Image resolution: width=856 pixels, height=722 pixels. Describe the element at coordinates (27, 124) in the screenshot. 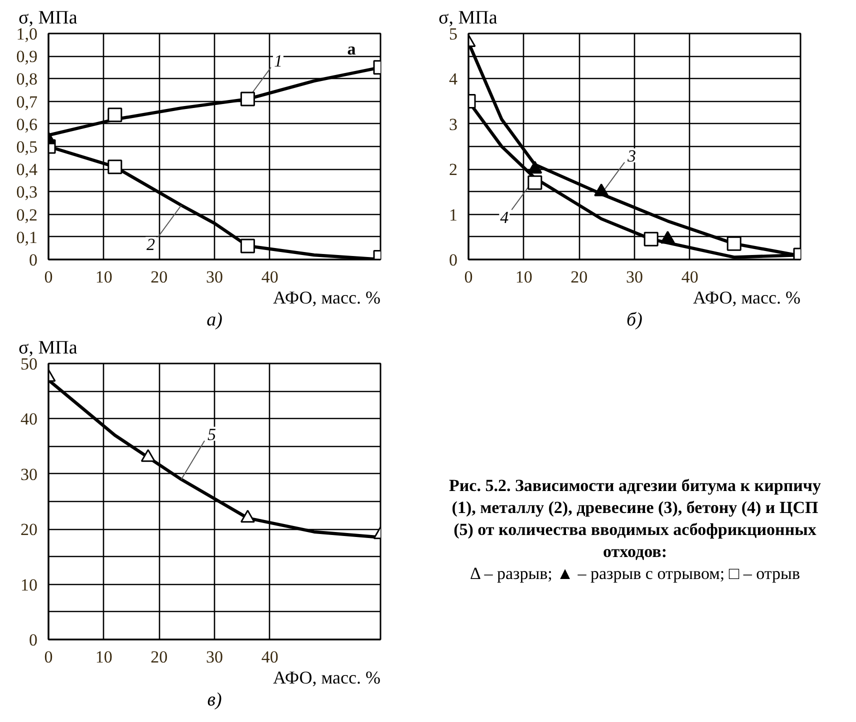

I see `y-tick-label: 0,6` at that location.